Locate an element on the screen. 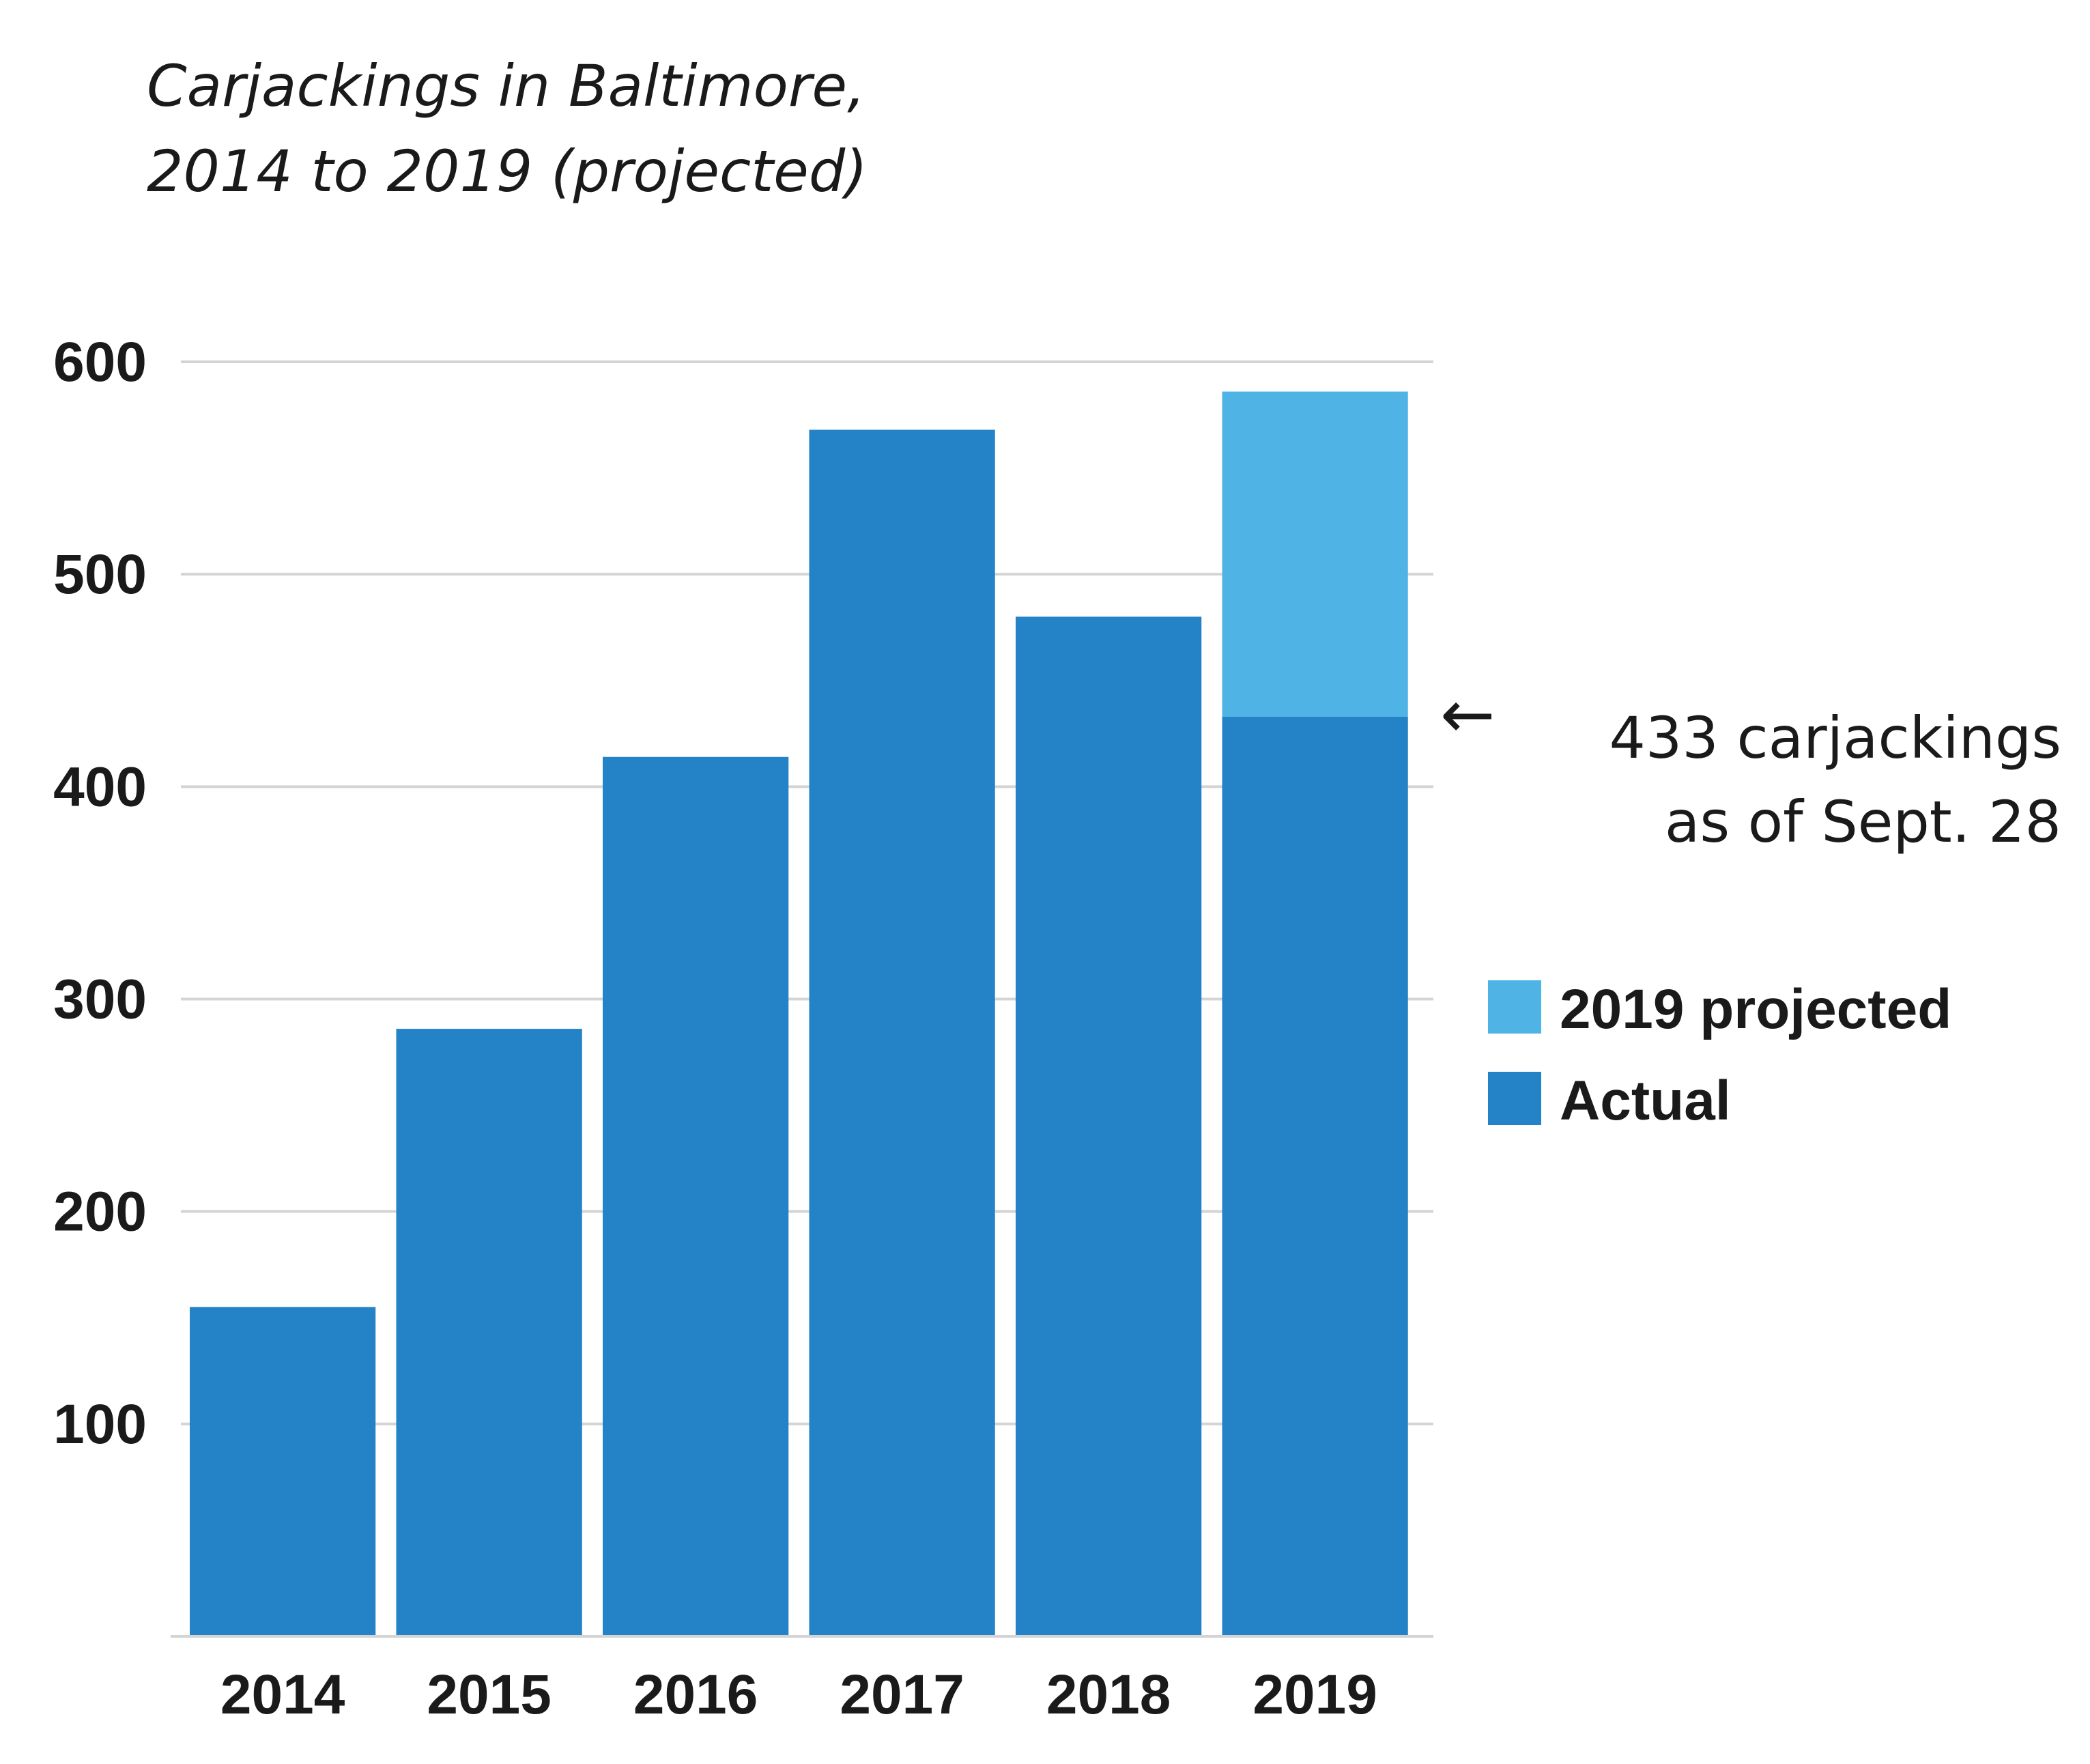 The image size is (2090, 1764). bar-2019-projected is located at coordinates (1315, 554).